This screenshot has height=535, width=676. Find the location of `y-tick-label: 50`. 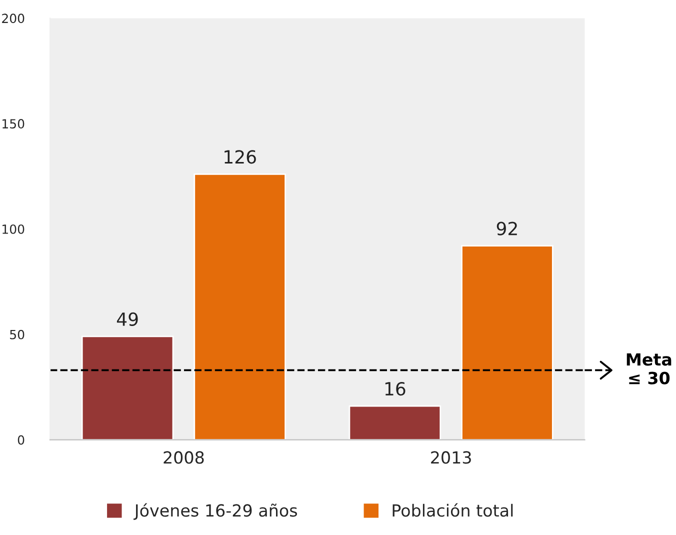

y-tick-label: 50 is located at coordinates (17, 335).